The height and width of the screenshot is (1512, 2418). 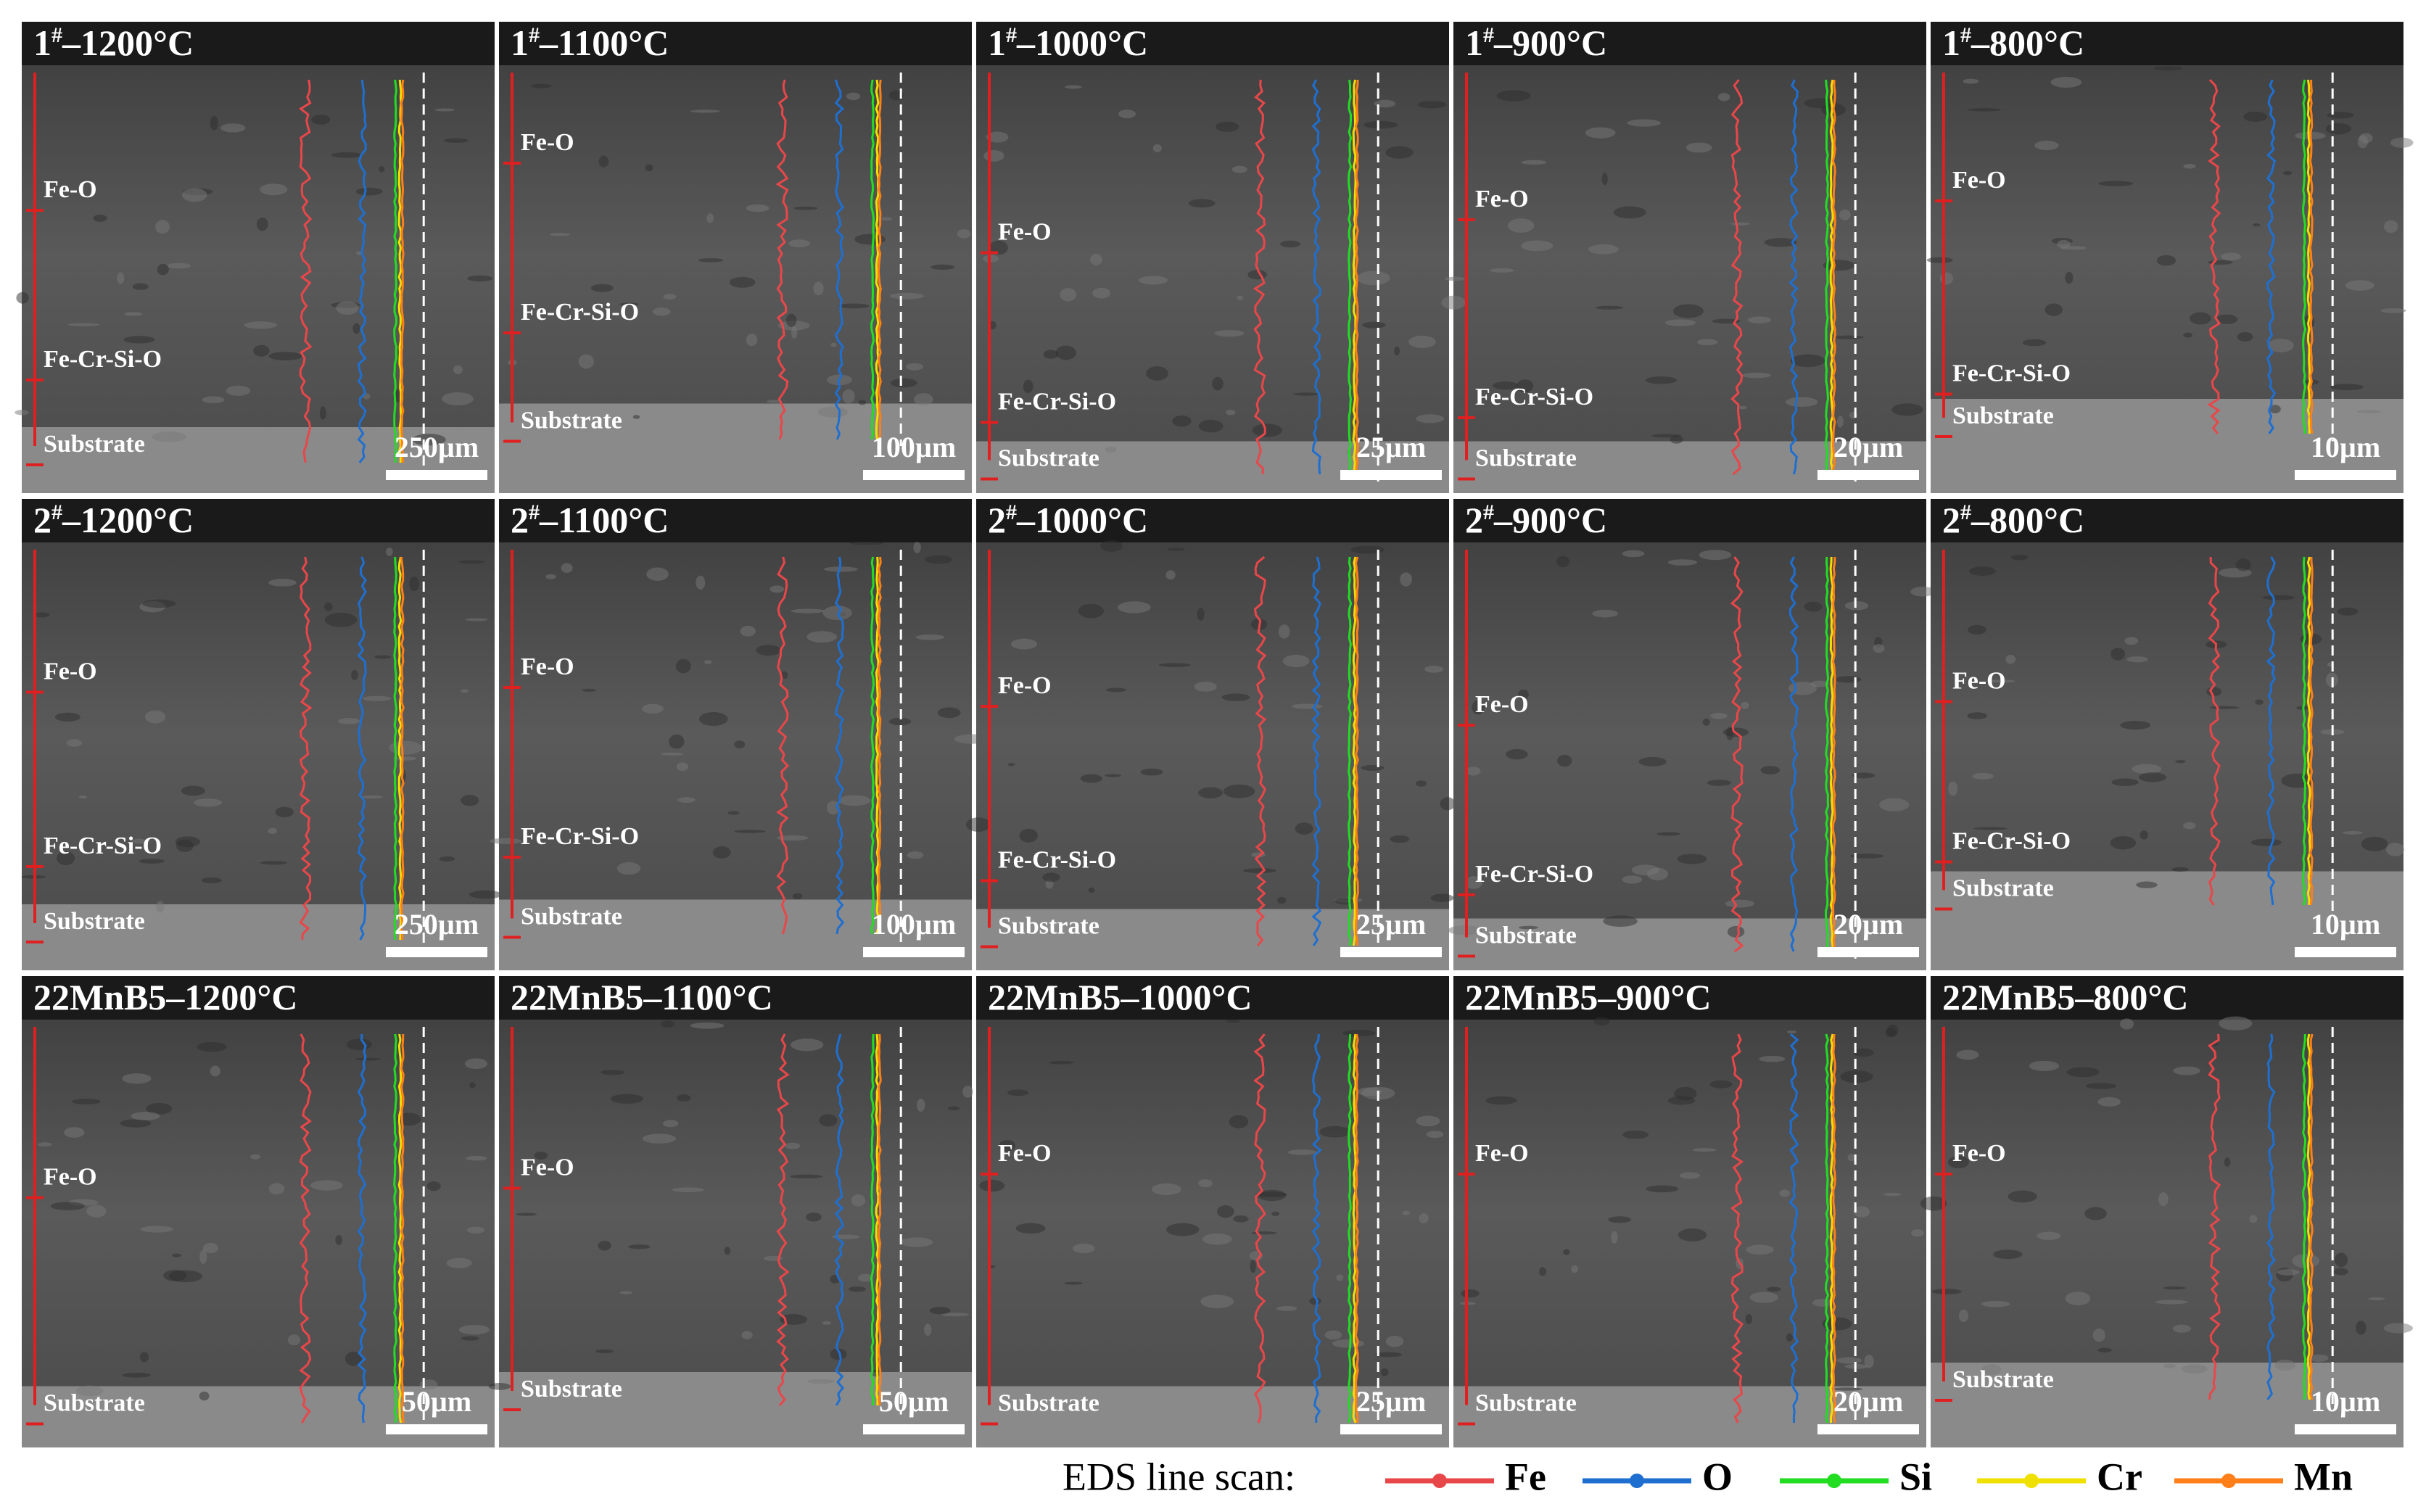 I want to click on layer-label: Fe-Cr-Si-O, so click(x=103, y=359).